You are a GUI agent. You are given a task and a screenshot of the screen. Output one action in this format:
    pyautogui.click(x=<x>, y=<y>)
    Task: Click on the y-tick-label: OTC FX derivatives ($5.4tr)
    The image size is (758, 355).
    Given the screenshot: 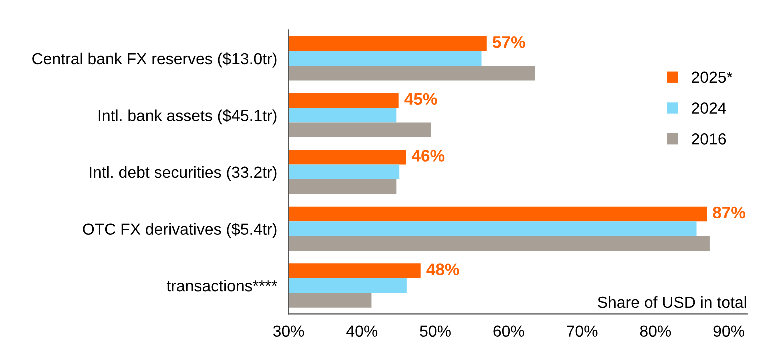 What is the action you would take?
    pyautogui.click(x=180, y=230)
    